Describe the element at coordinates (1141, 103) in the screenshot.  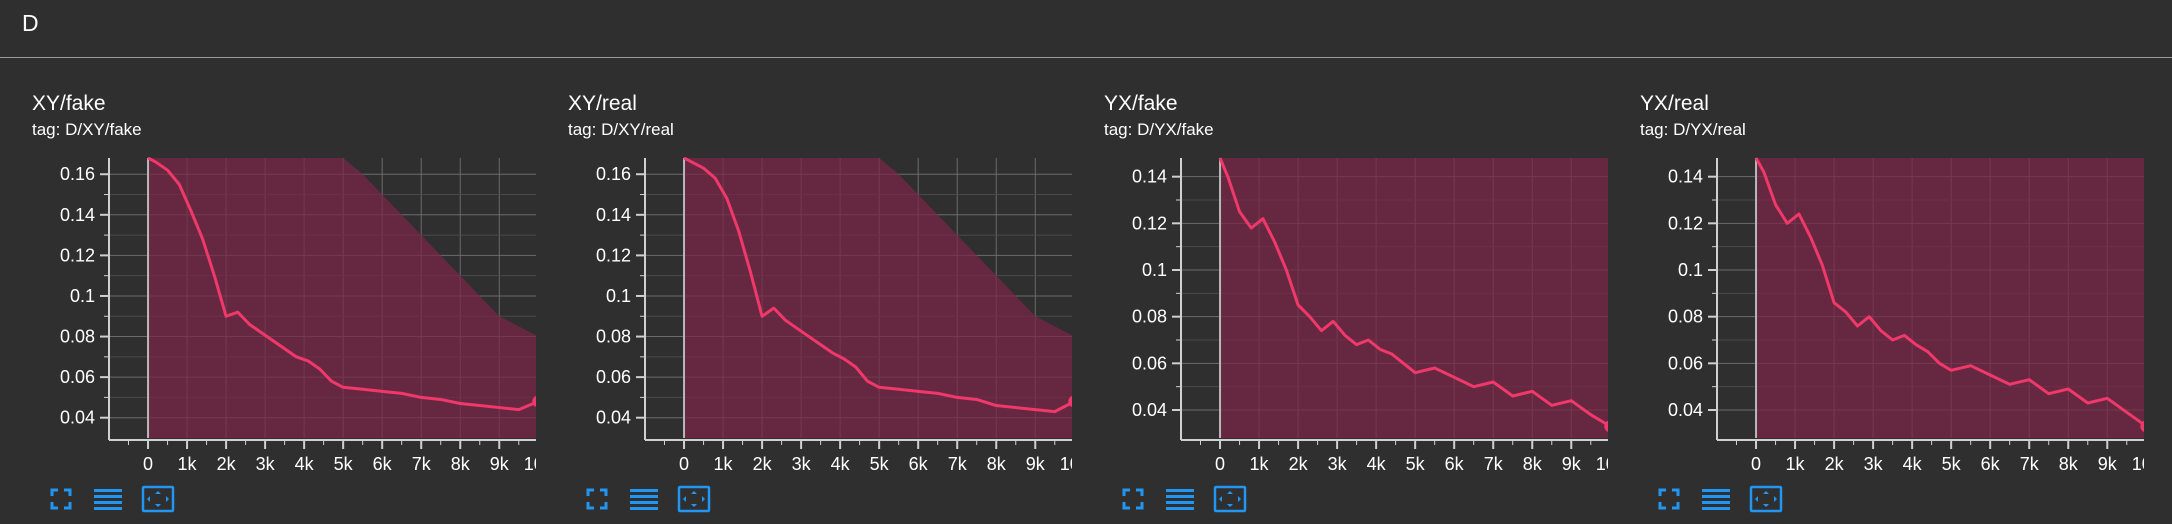
I see `card-title: YX/fake` at that location.